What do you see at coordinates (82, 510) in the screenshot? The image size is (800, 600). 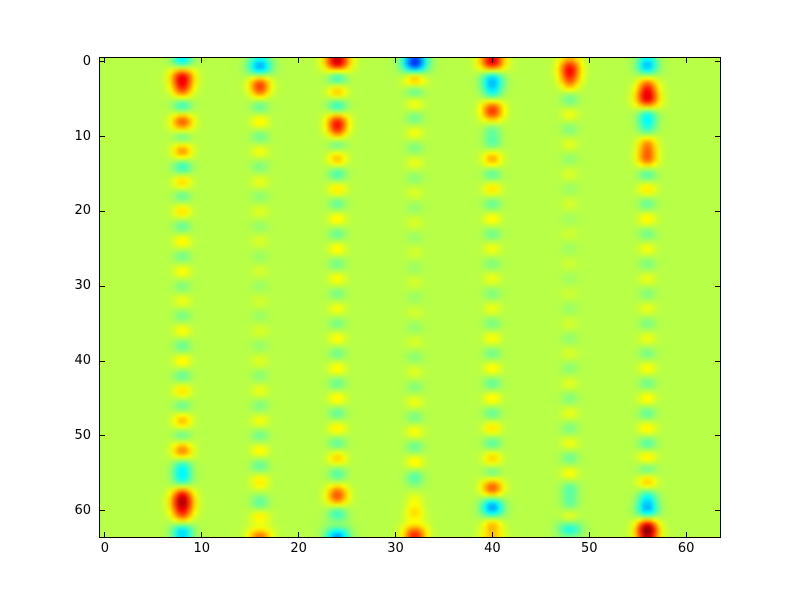 I see `y-tick-label: 60` at bounding box center [82, 510].